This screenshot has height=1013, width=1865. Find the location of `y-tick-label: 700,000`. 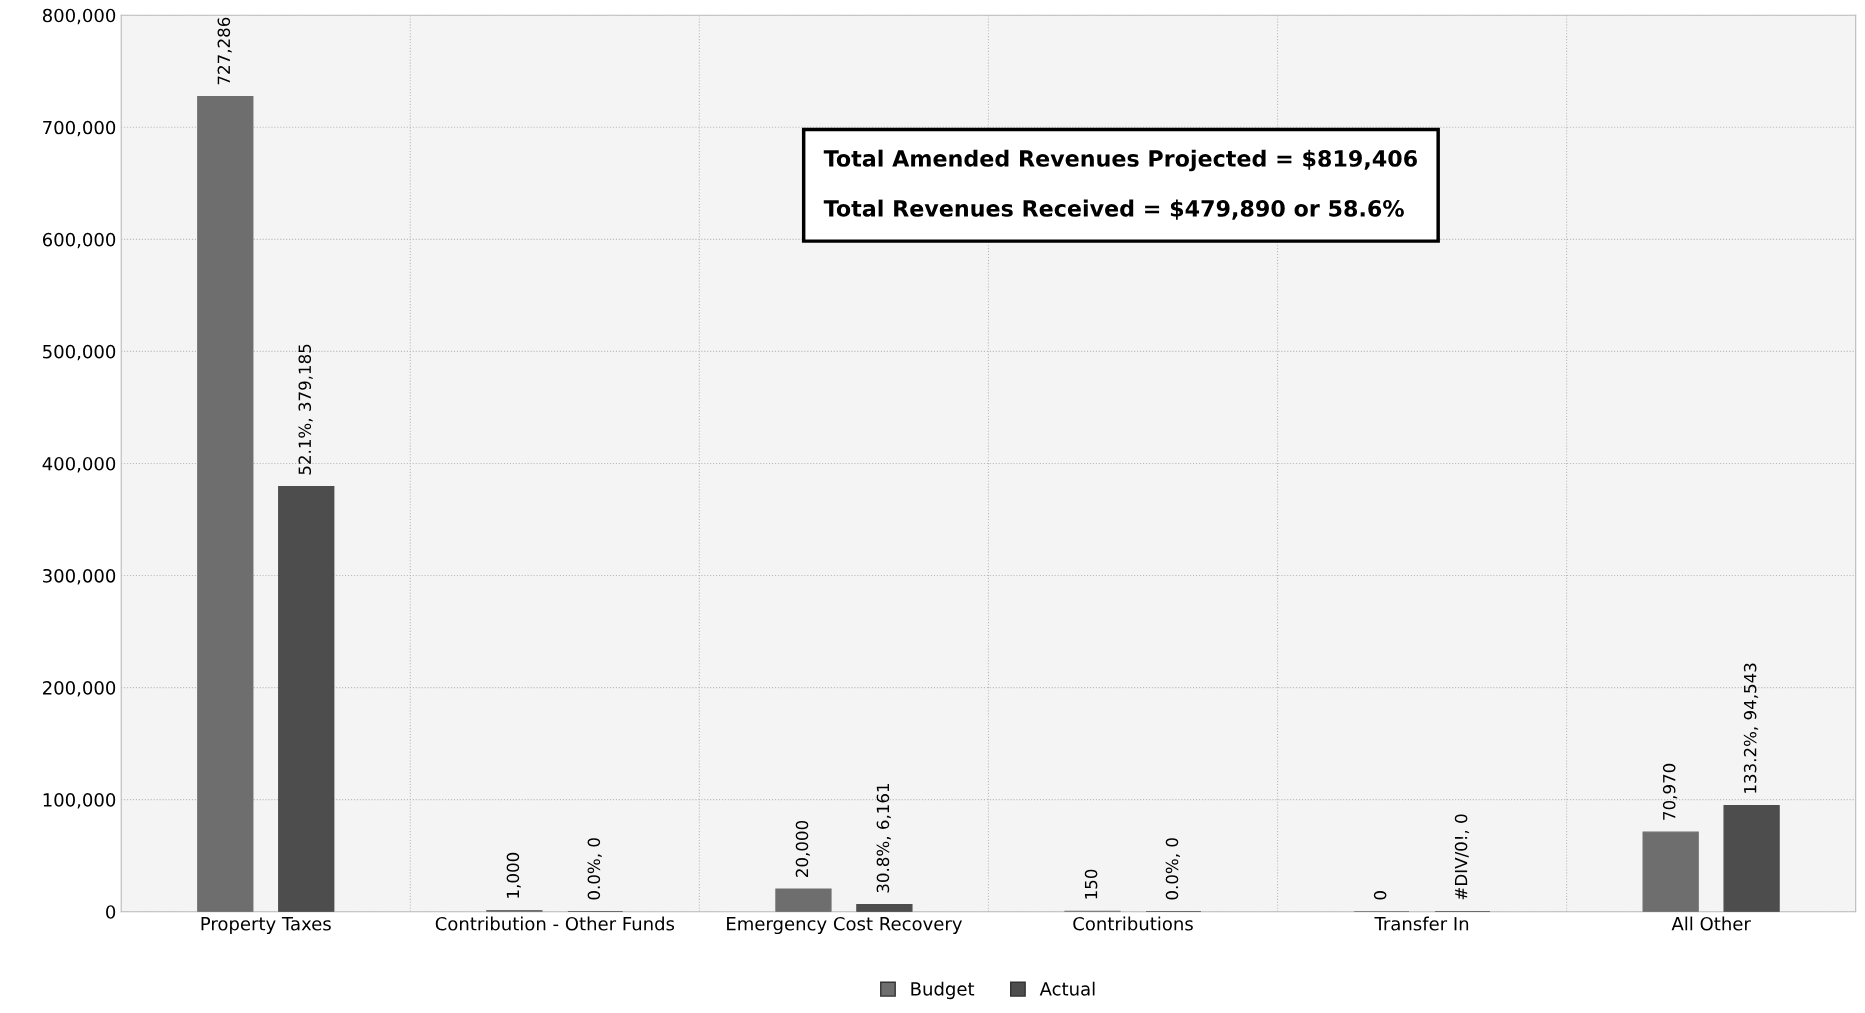

y-tick-label: 700,000 is located at coordinates (79, 128).